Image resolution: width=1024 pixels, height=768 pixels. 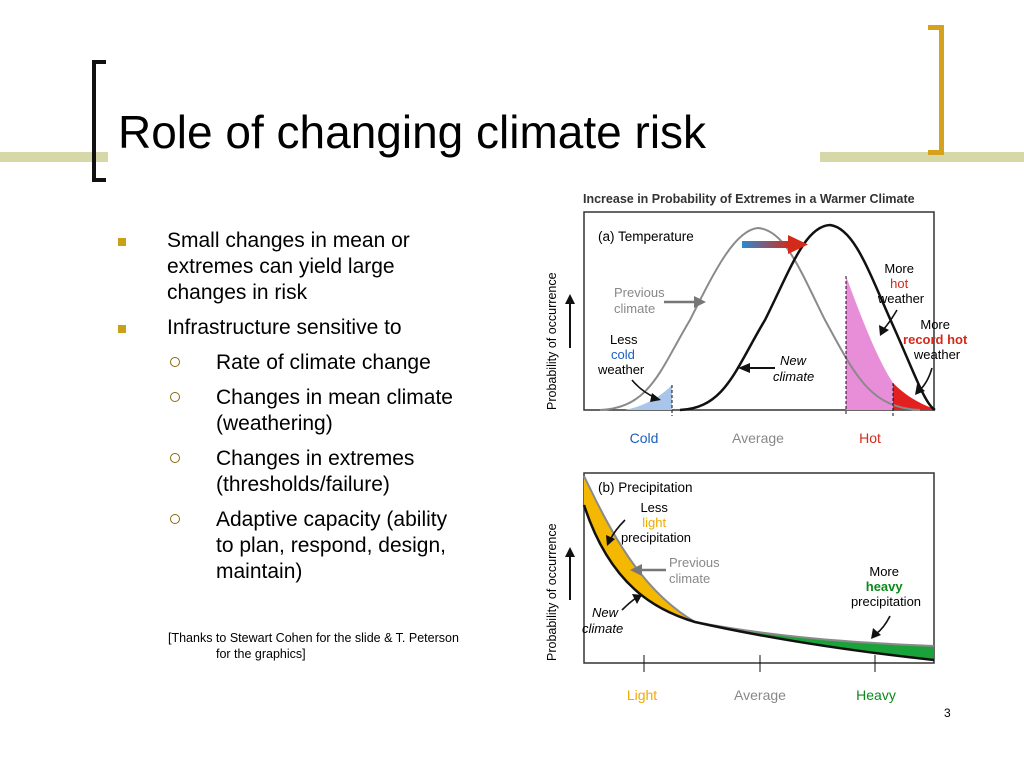 I want to click on less-cold-arrowhead, so click(x=655, y=397).